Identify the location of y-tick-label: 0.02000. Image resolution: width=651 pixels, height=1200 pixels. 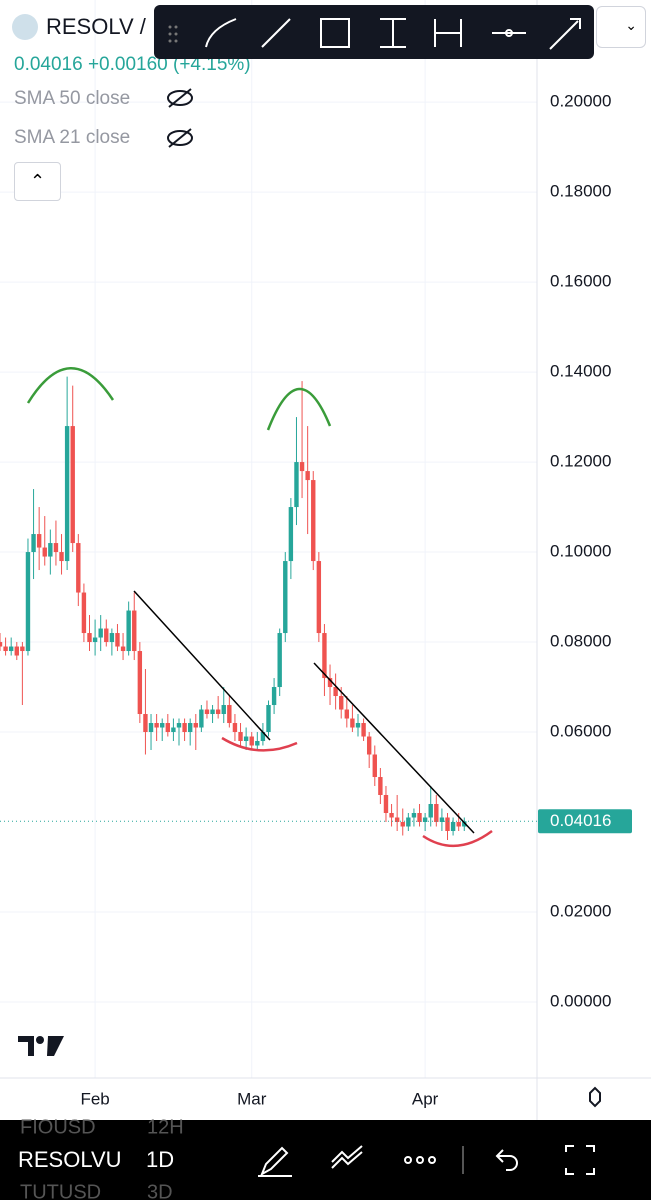
(580, 910).